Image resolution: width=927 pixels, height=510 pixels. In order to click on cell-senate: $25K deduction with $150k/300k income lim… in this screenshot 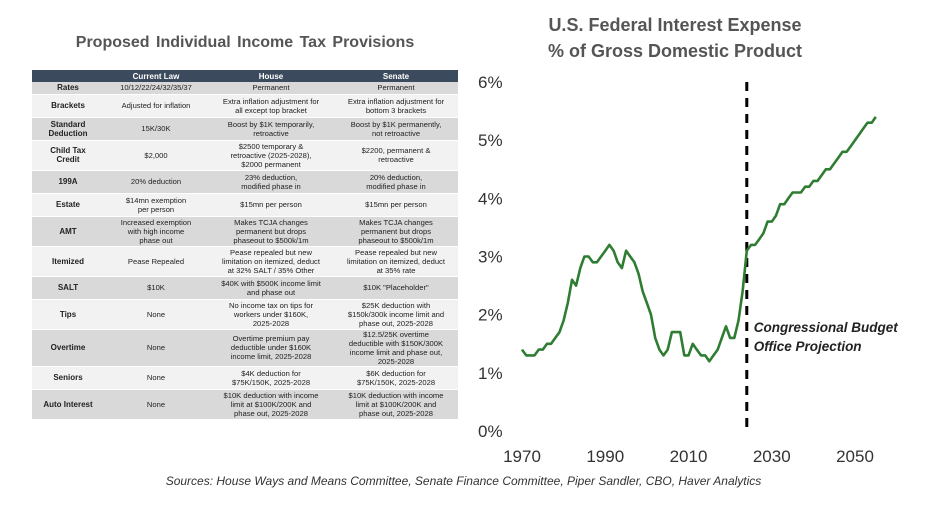, I will do `click(396, 314)`.